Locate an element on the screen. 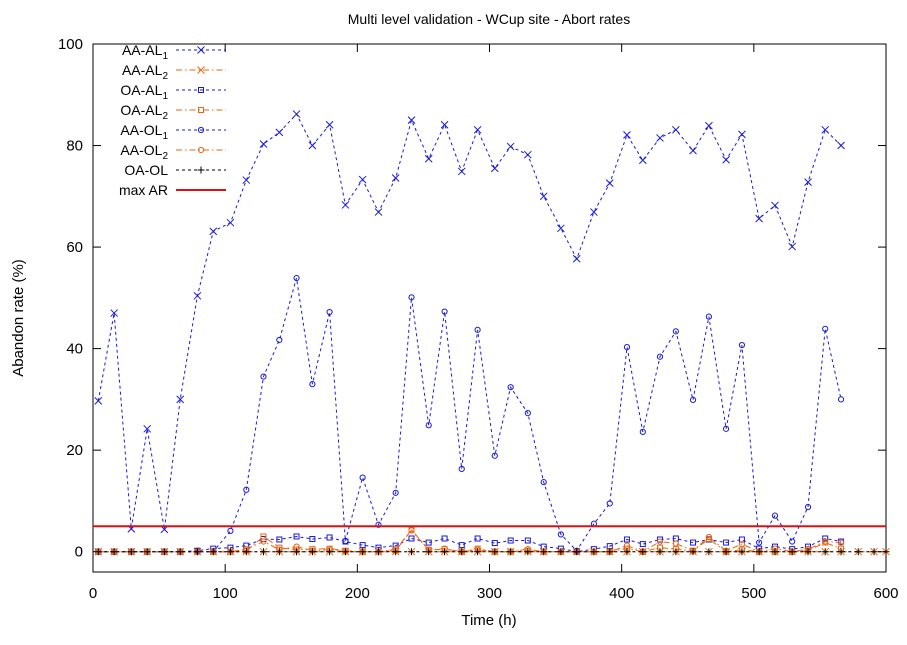  y-axis-title: Abandon rate (%) is located at coordinates (18, 318).